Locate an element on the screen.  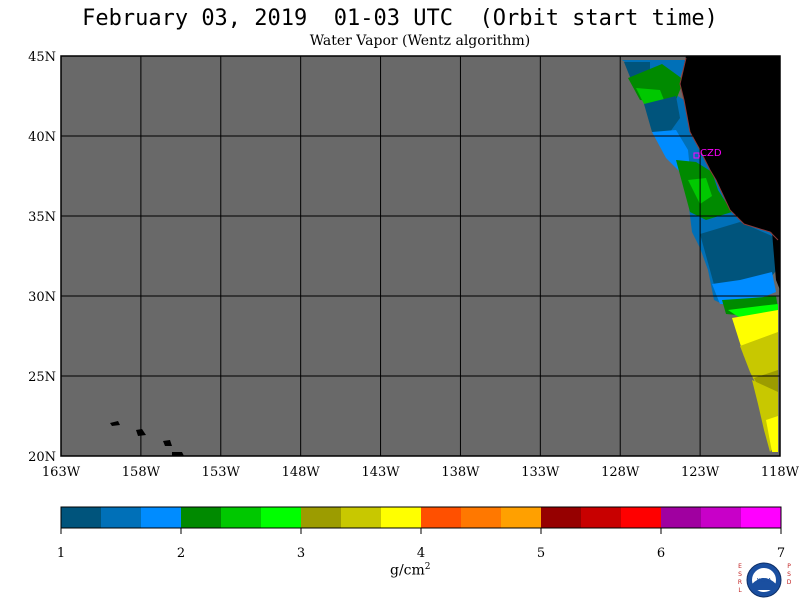
latitude-label: 45N is located at coordinates (42, 57).